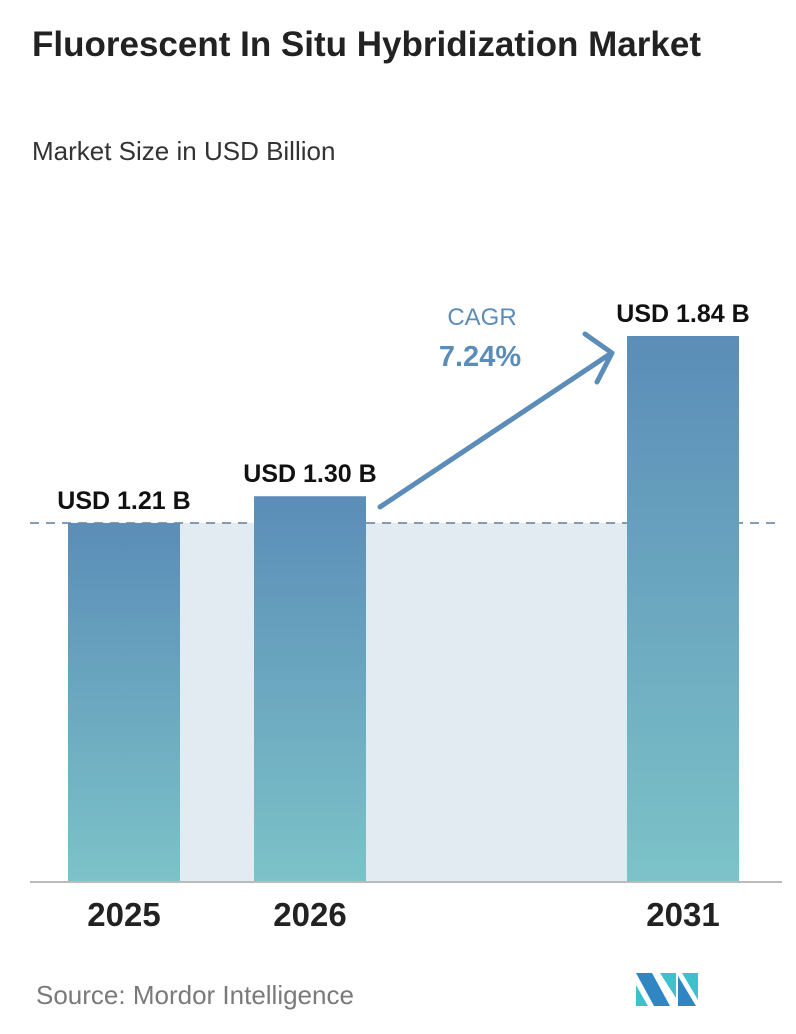  What do you see at coordinates (310, 689) in the screenshot?
I see `bar-2026` at bounding box center [310, 689].